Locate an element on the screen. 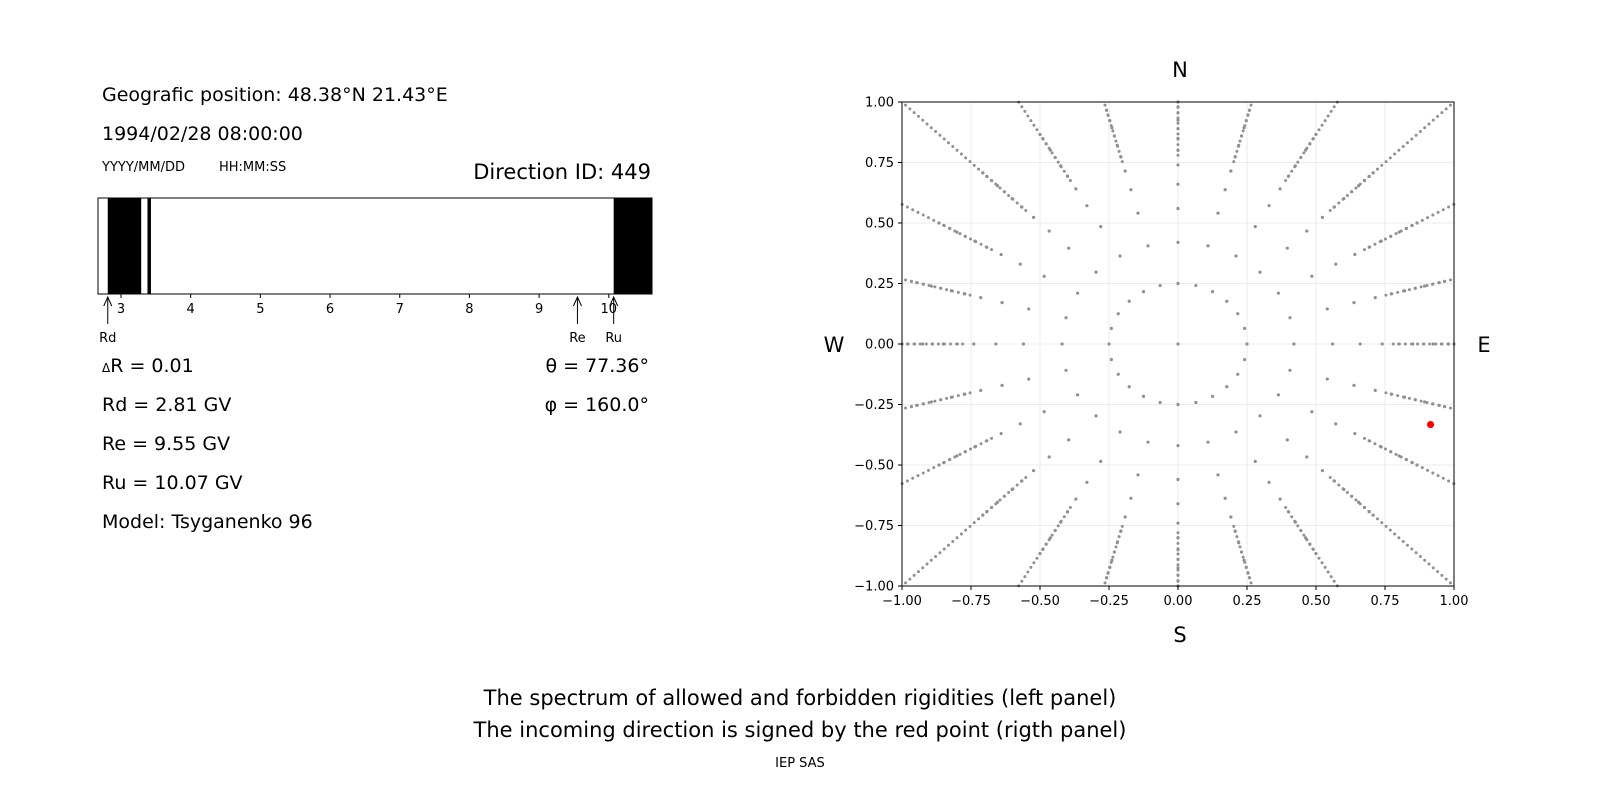 This screenshot has height=800, width=1600. marker-arrow-head is located at coordinates (108, 301).